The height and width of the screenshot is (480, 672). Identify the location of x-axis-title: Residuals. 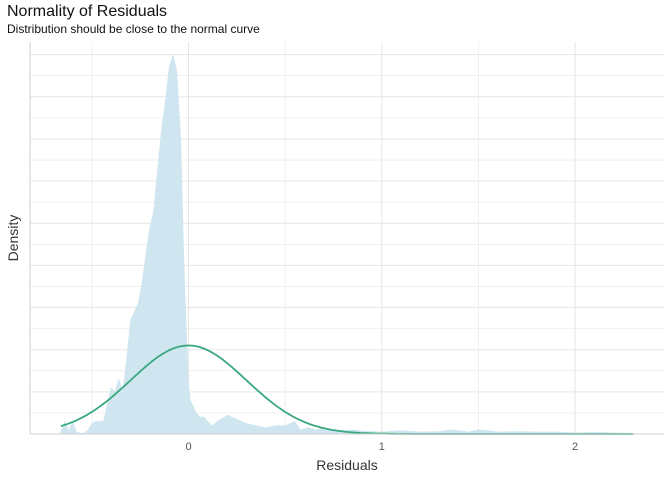
(346, 465).